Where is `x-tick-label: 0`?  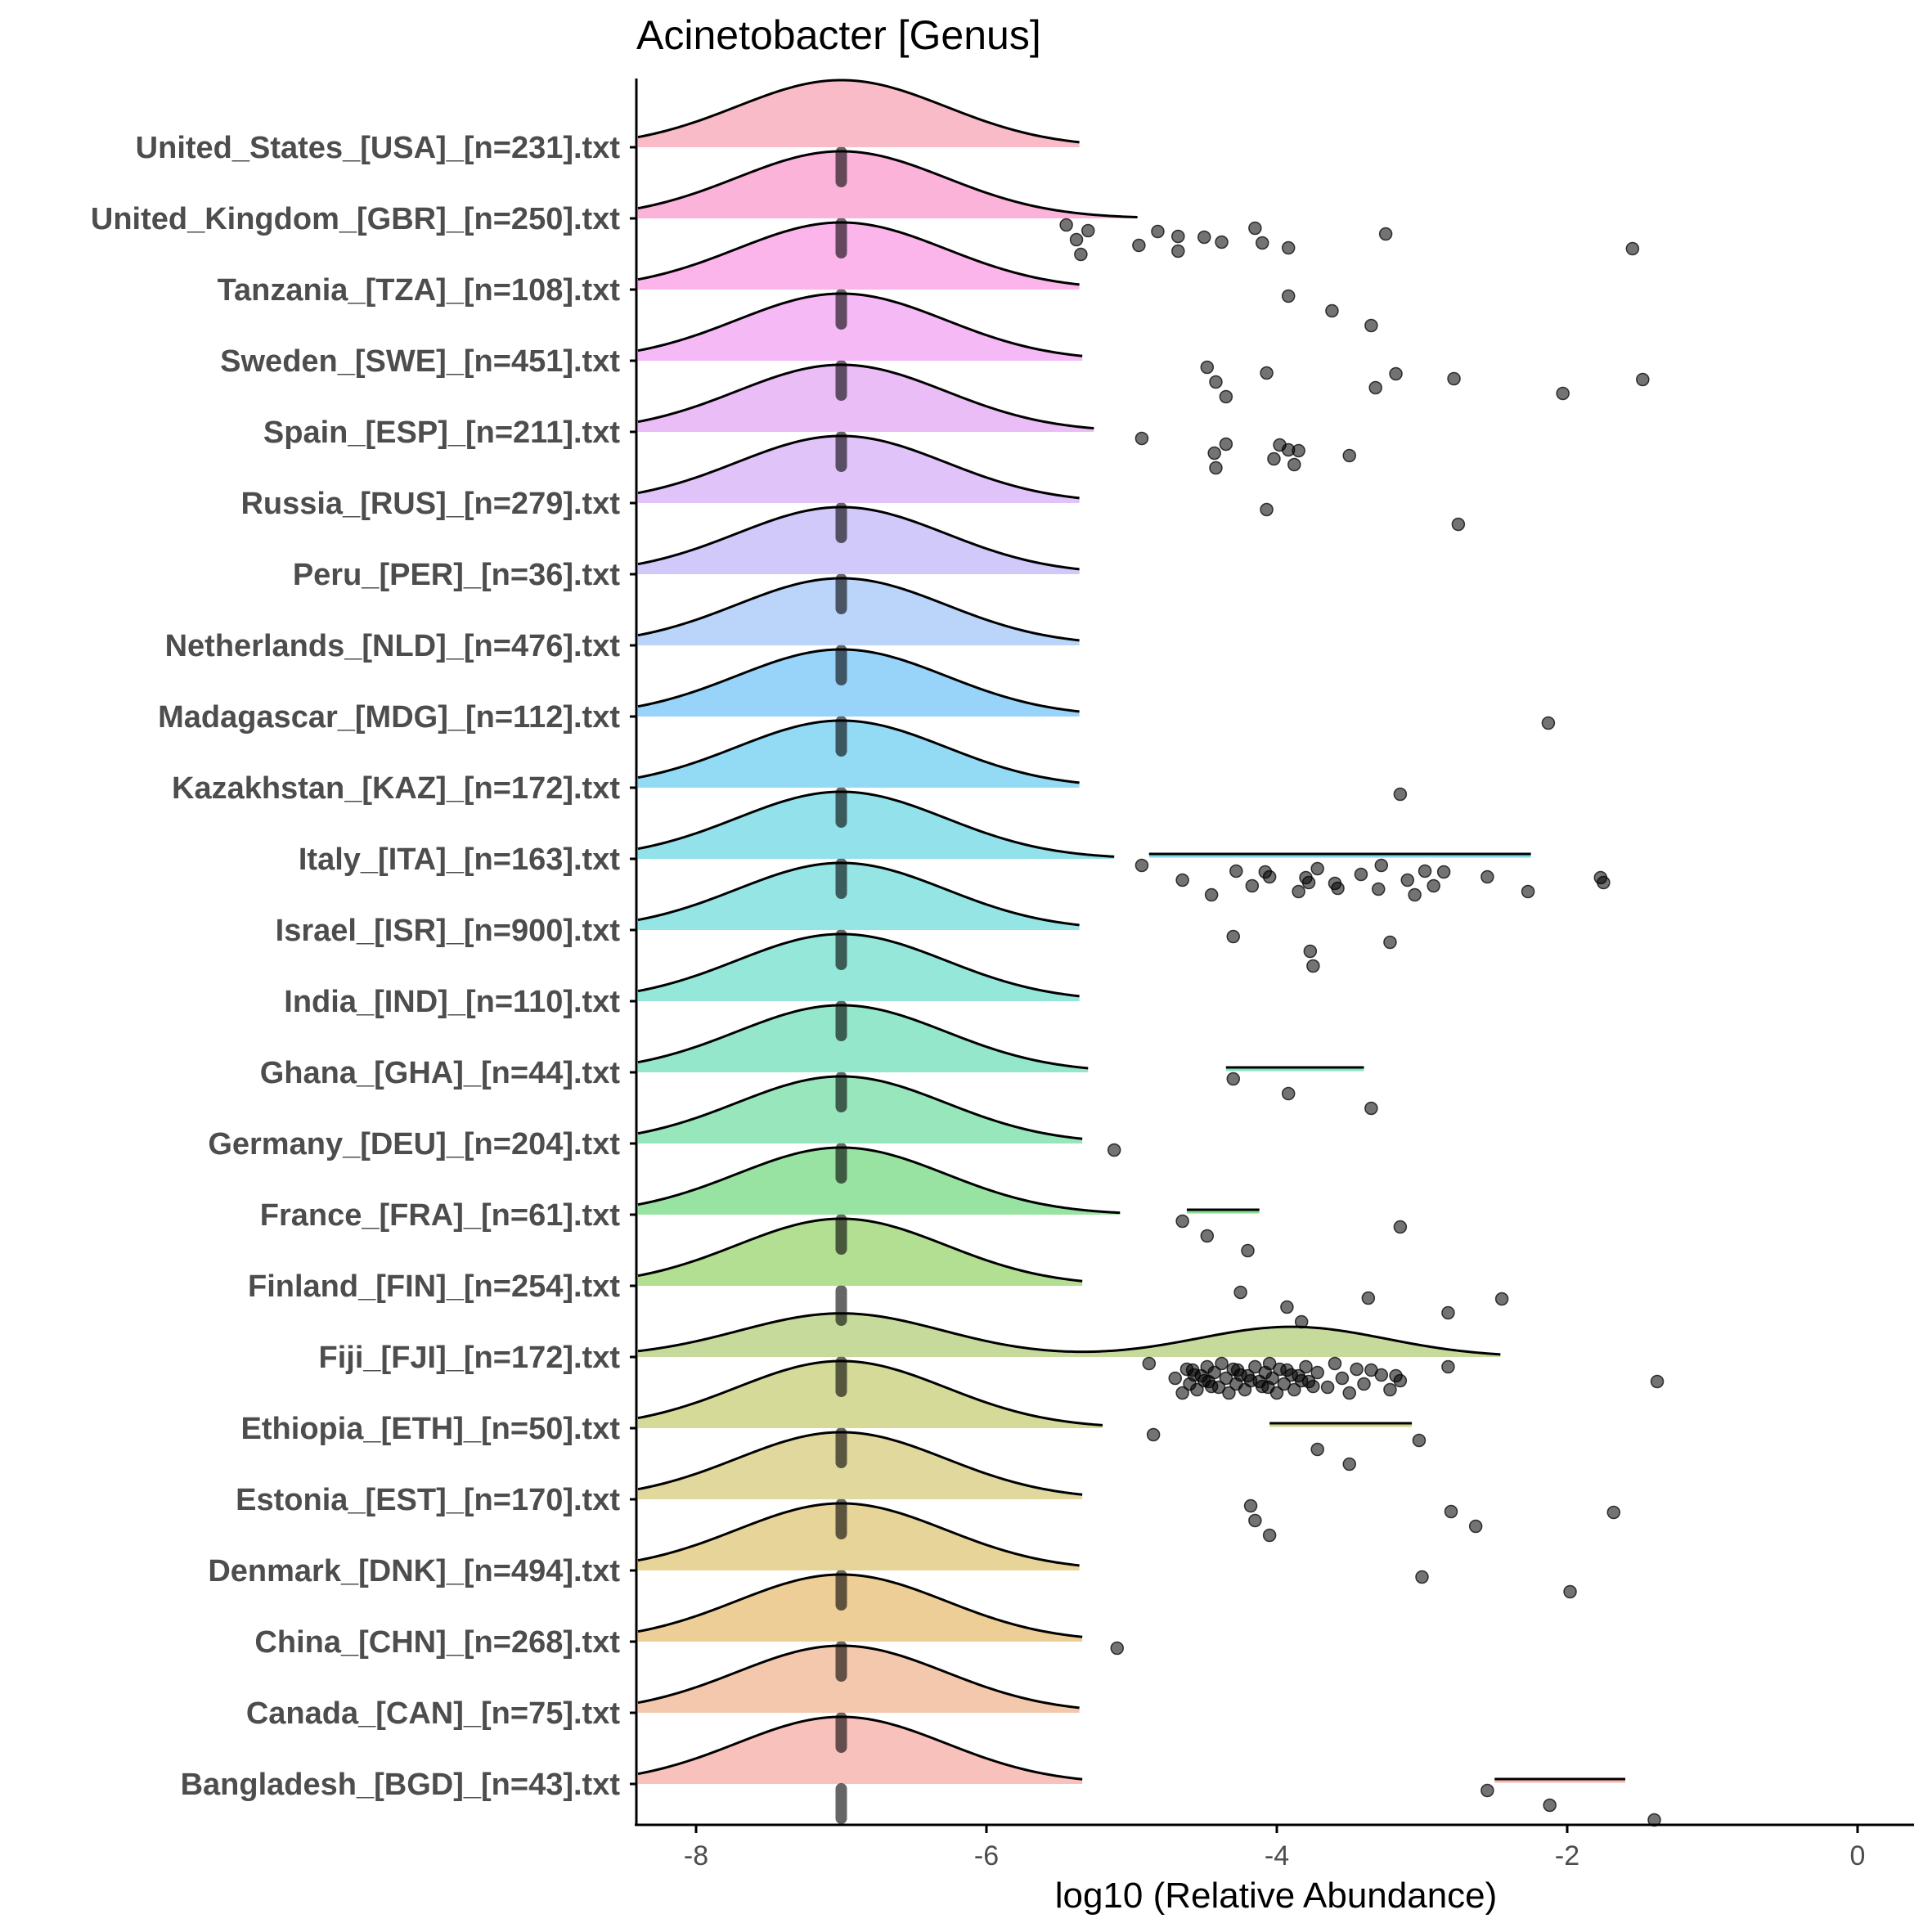
x-tick-label: 0 is located at coordinates (1858, 1856).